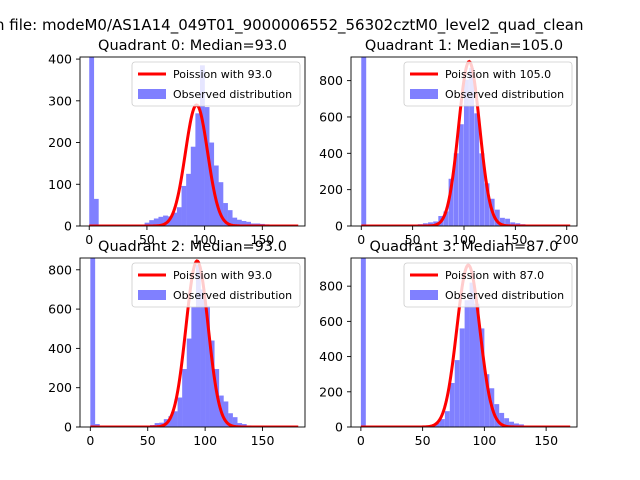 This screenshot has width=640, height=480. I want to click on quadrant-1-legend: Poission with 105.0 Observed distribution, so click(488, 84).